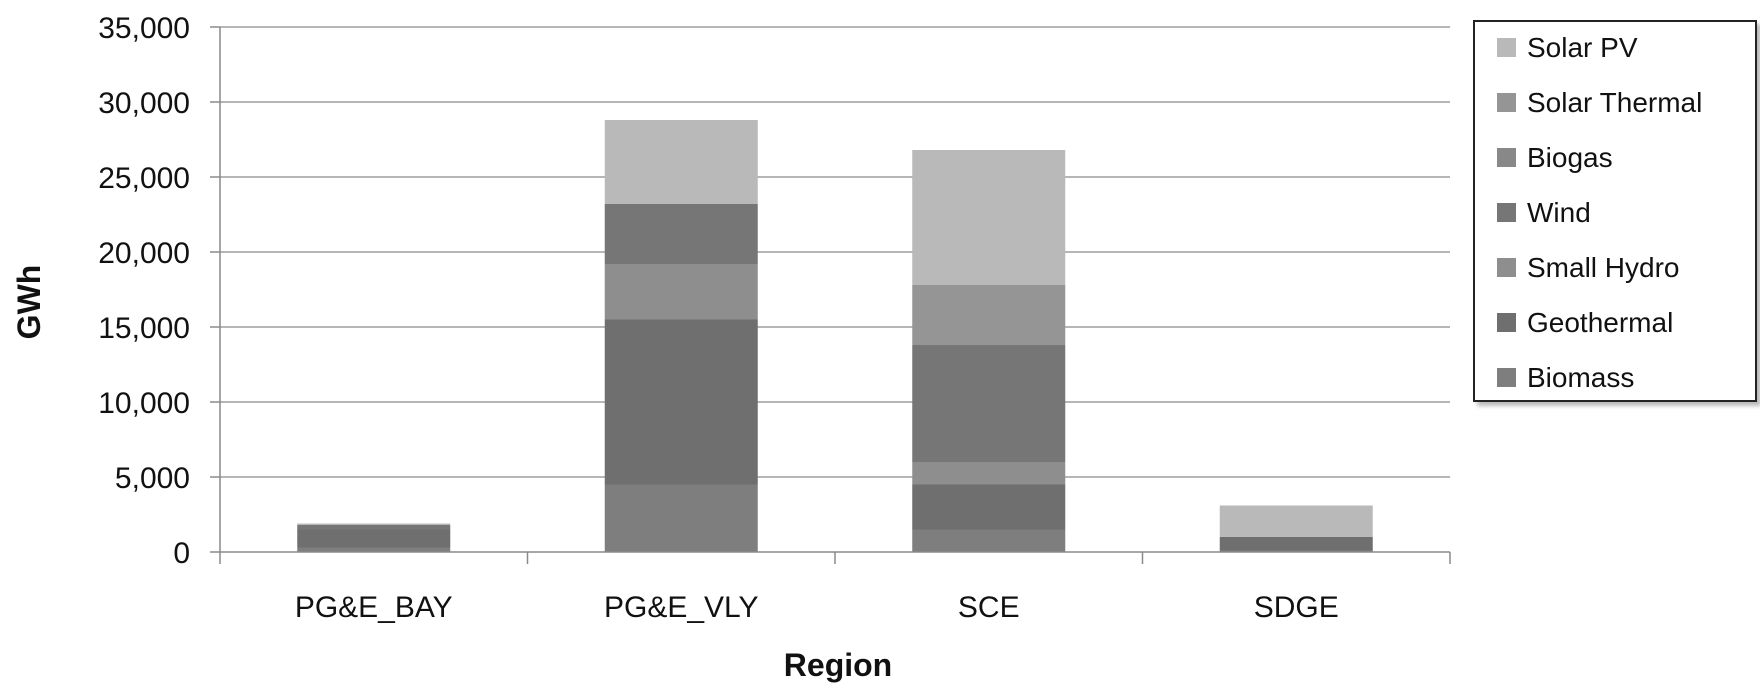  Describe the element at coordinates (1580, 377) in the screenshot. I see `legend-label: Biomass` at that location.